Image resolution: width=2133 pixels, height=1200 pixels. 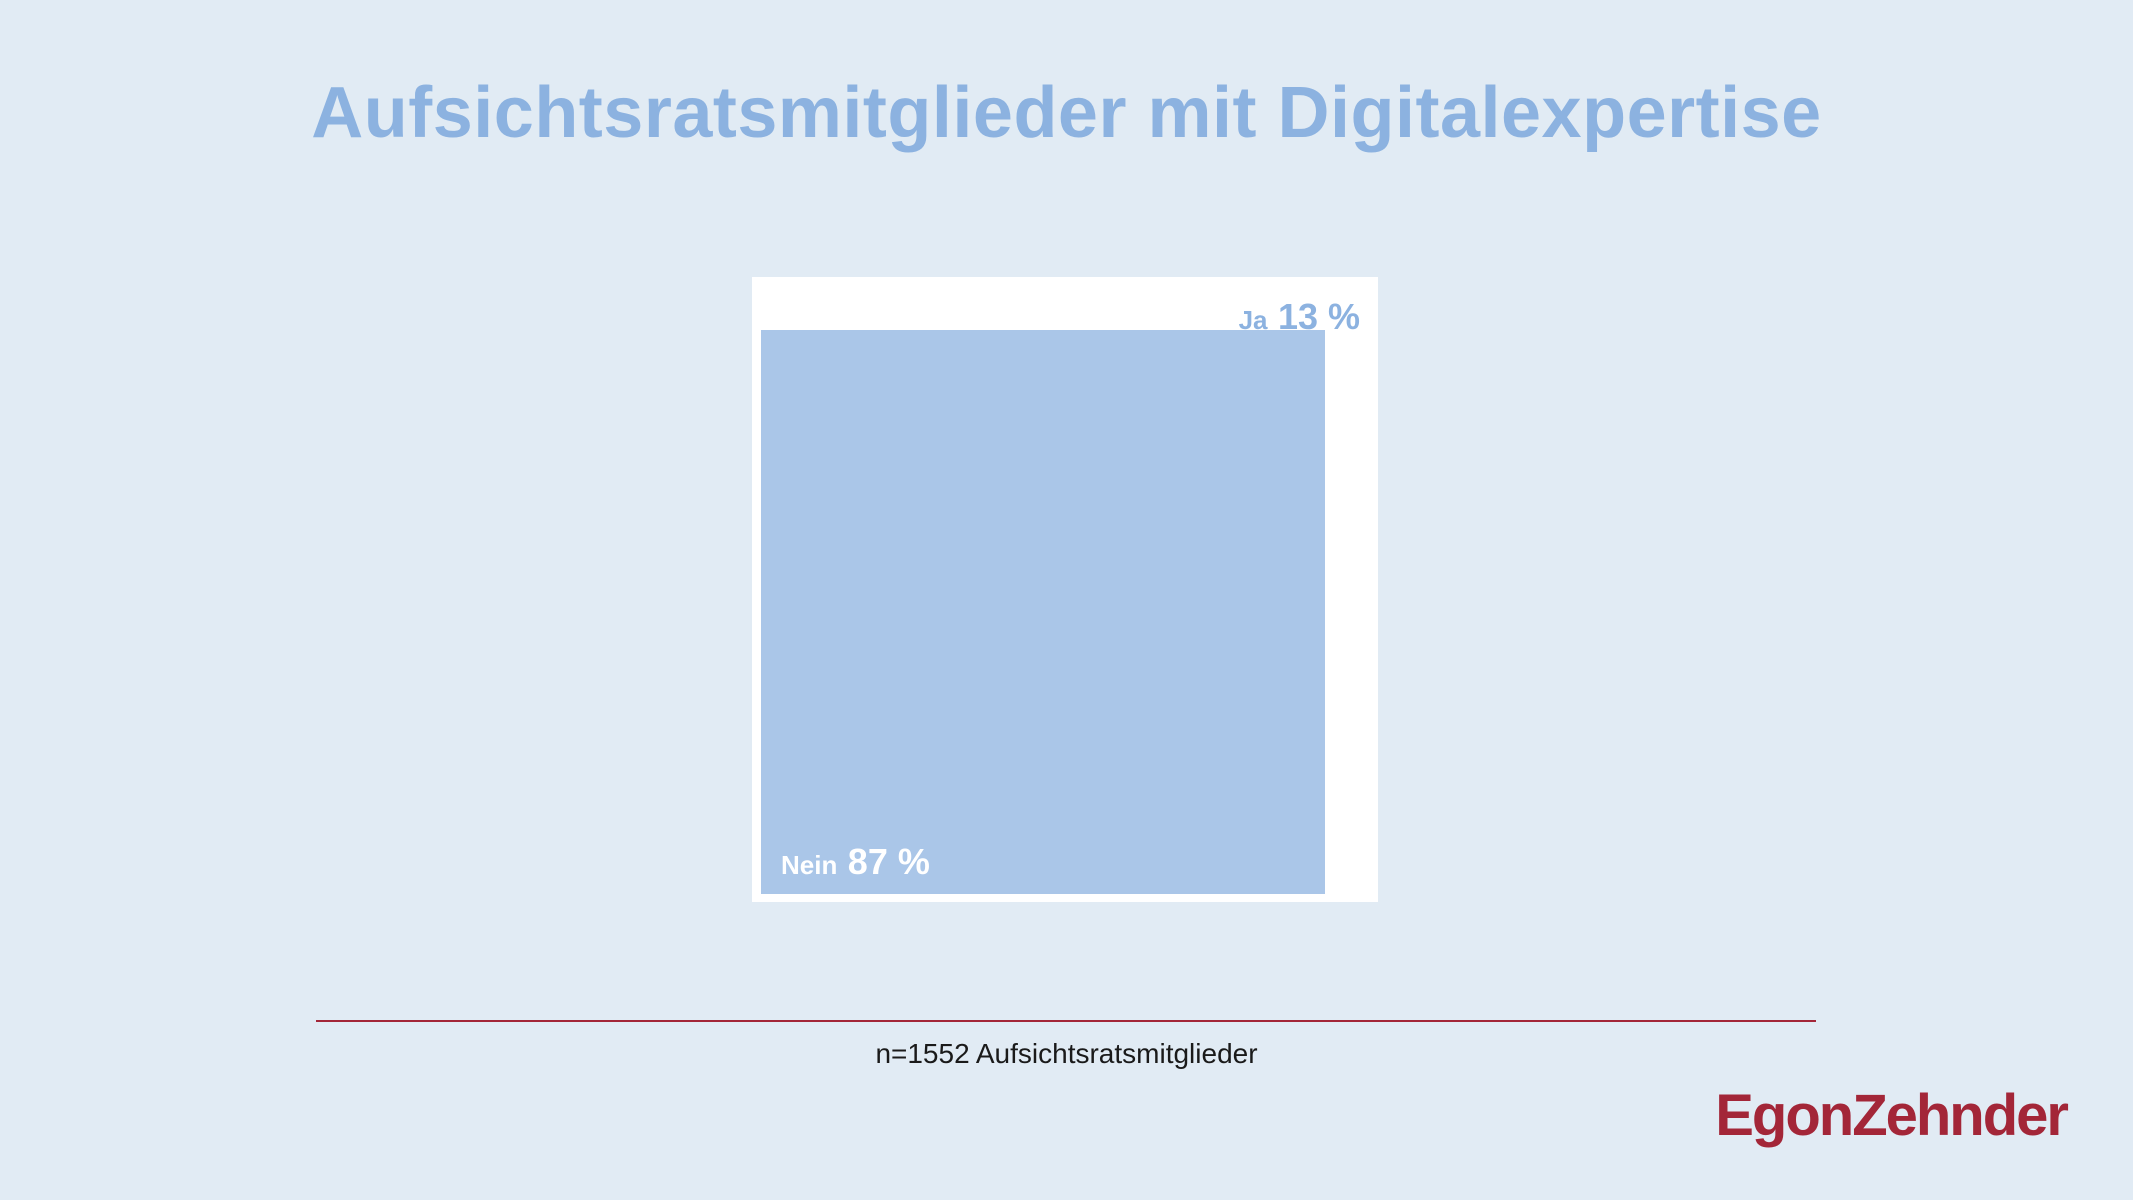 I want to click on ja-category-label: Ja, so click(x=1253, y=320).